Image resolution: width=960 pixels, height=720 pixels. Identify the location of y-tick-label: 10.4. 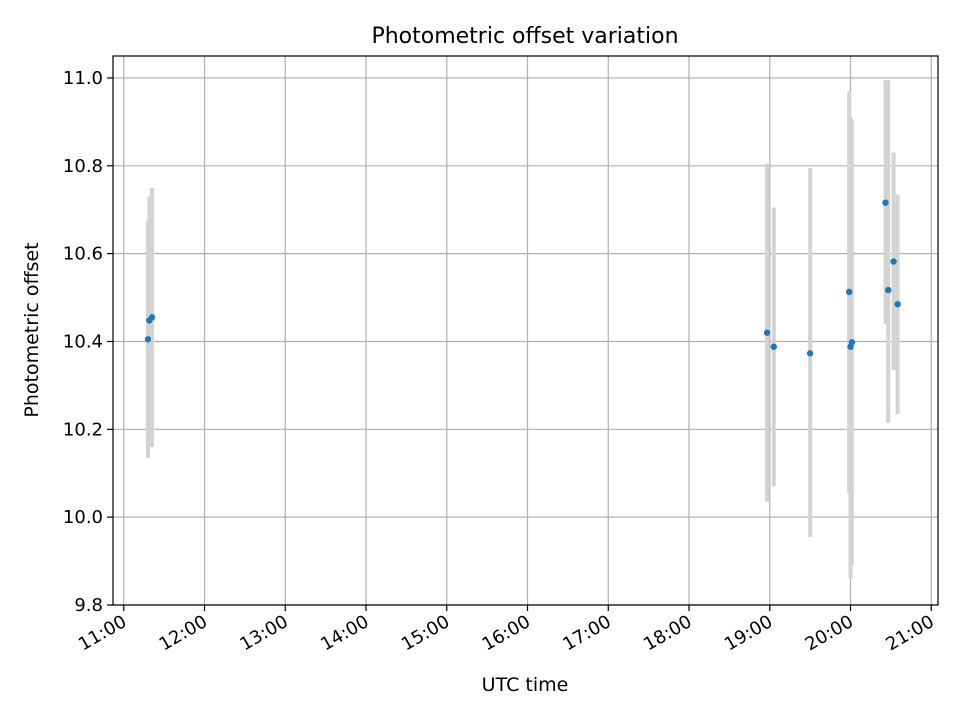
(83, 341).